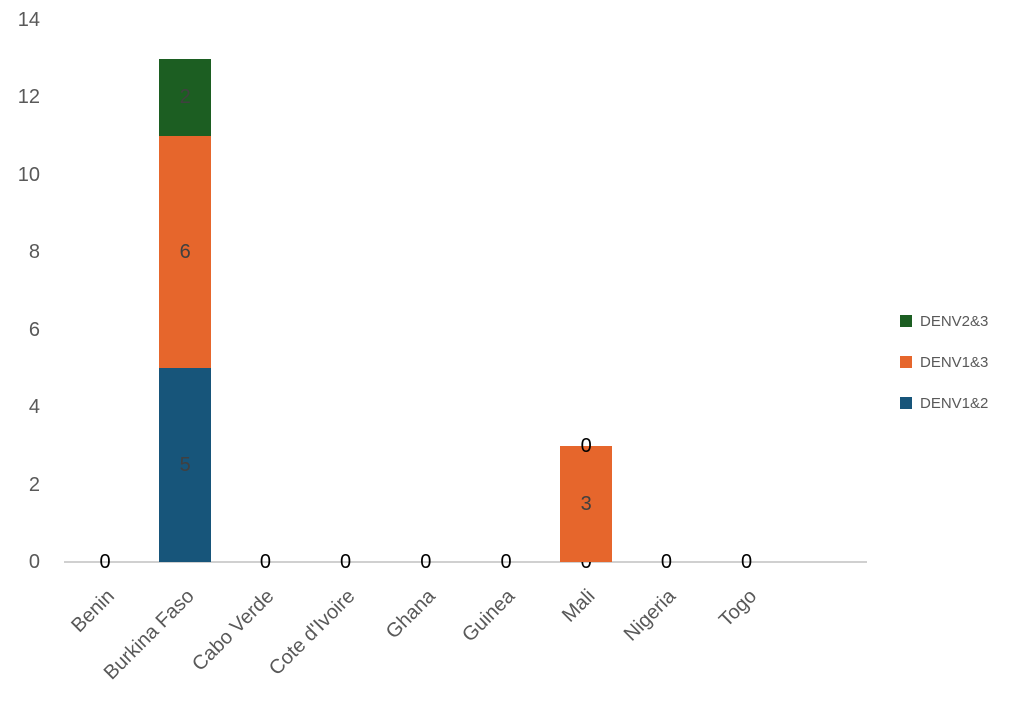 The image size is (1024, 722). Describe the element at coordinates (312, 632) in the screenshot. I see `x-tick-label: Cote d'Ivoire` at that location.